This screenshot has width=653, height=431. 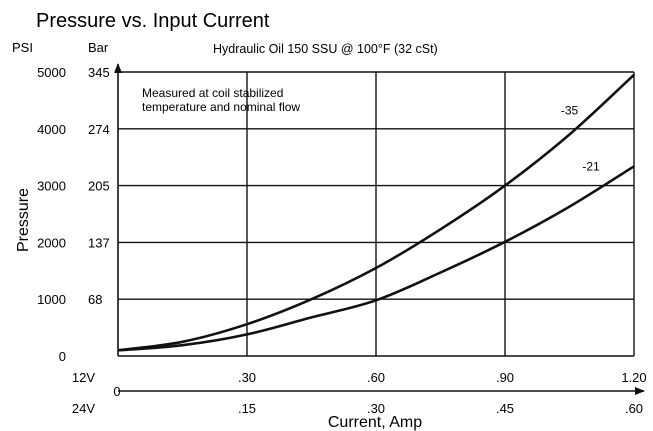 I want to click on y-tick-bar-1: 137, so click(x=99, y=242).